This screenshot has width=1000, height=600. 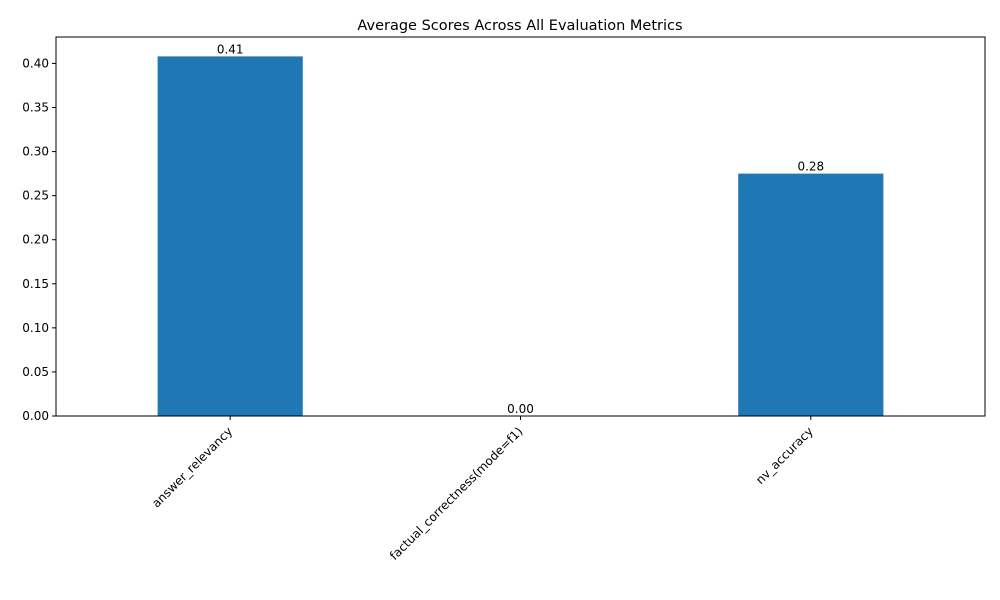 I want to click on y-tick-label-1: 0.05, so click(x=35, y=372).